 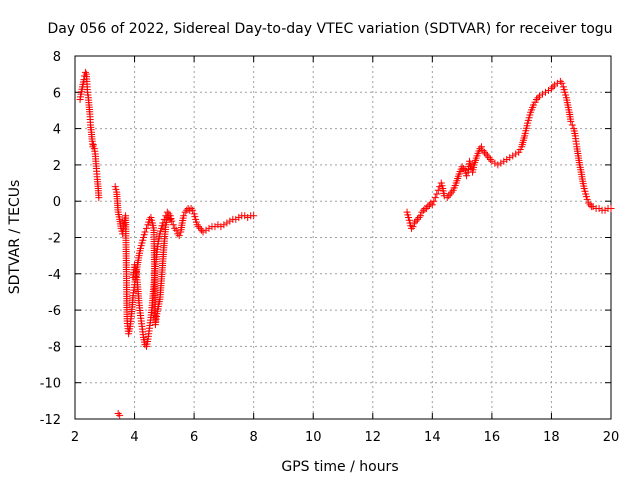 I want to click on x-tick-label: 4, so click(x=134, y=437).